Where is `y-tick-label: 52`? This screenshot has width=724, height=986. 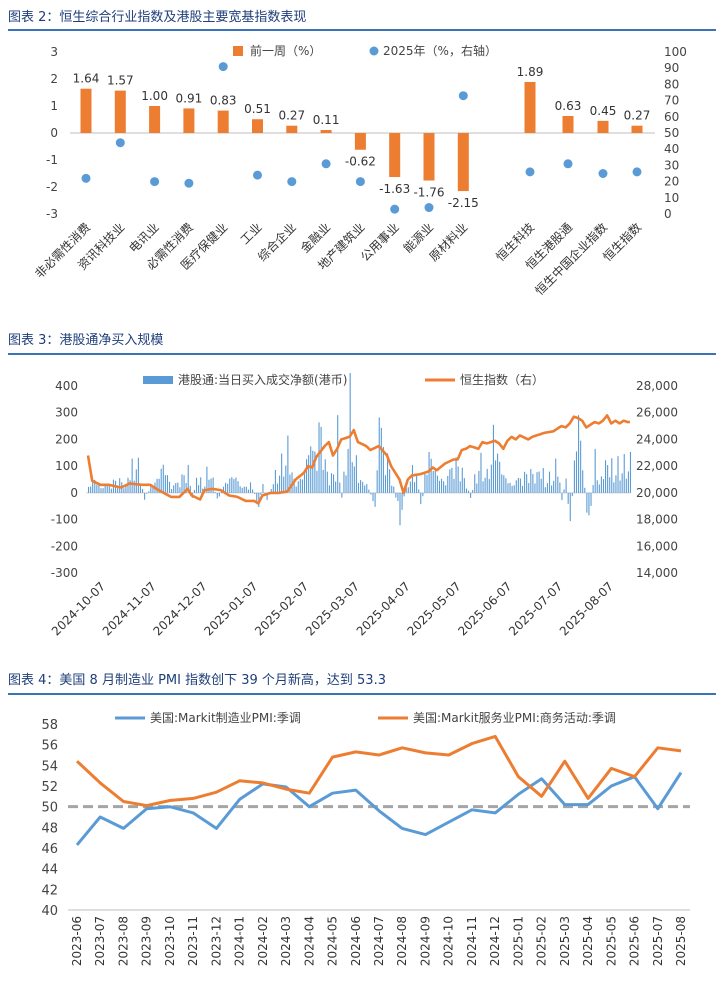
y-tick-label: 52 is located at coordinates (49, 787).